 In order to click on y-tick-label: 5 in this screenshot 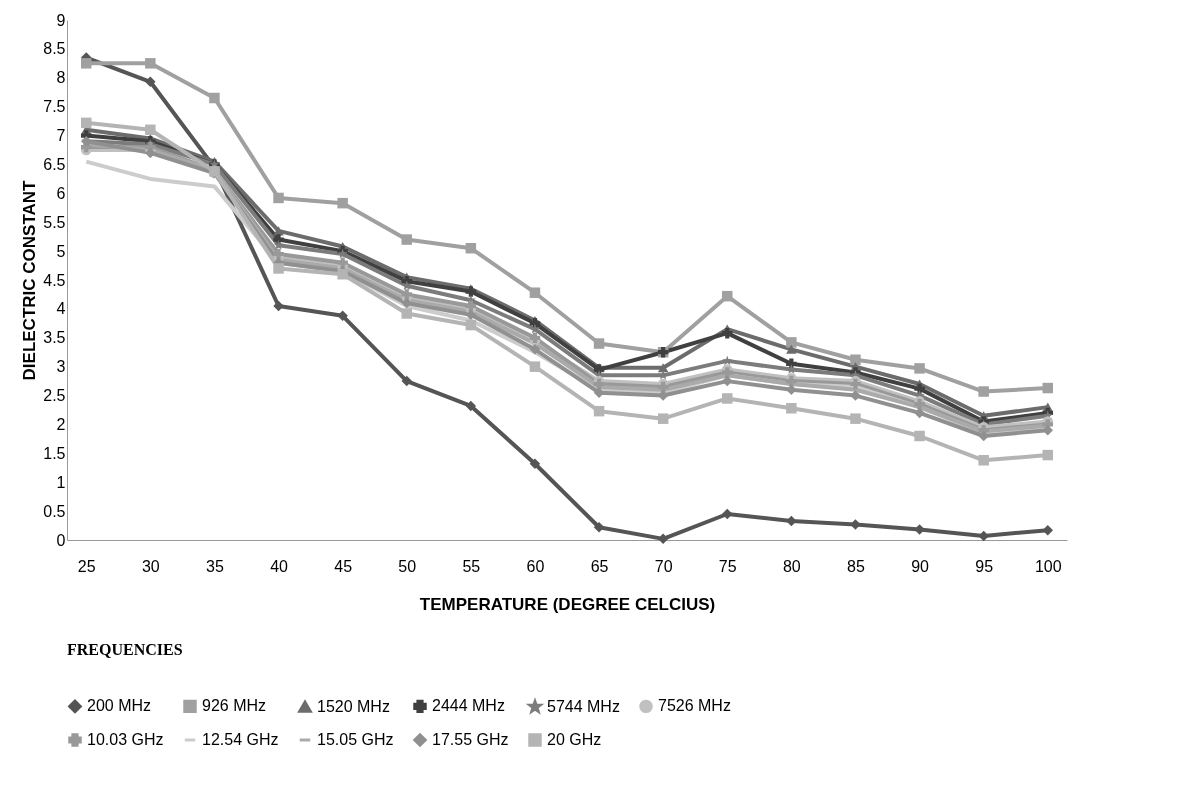, I will do `click(61, 251)`.